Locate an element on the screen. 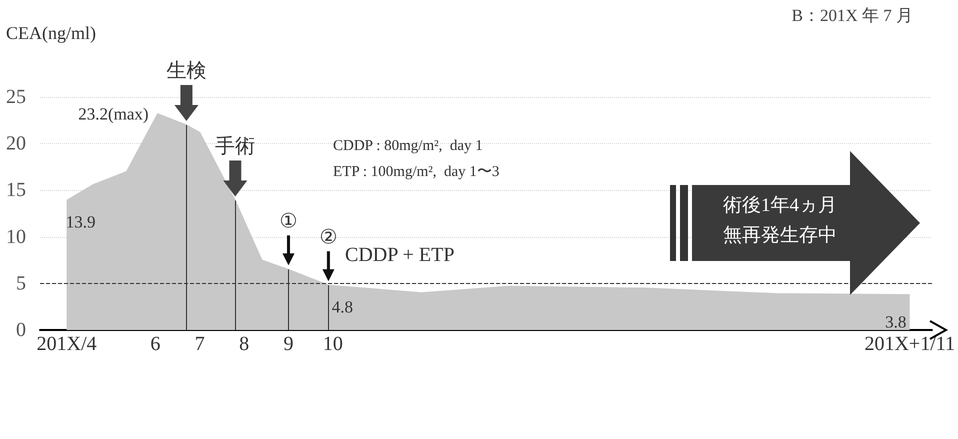  chart-title: B：201X 年 7 月 is located at coordinates (853, 15).